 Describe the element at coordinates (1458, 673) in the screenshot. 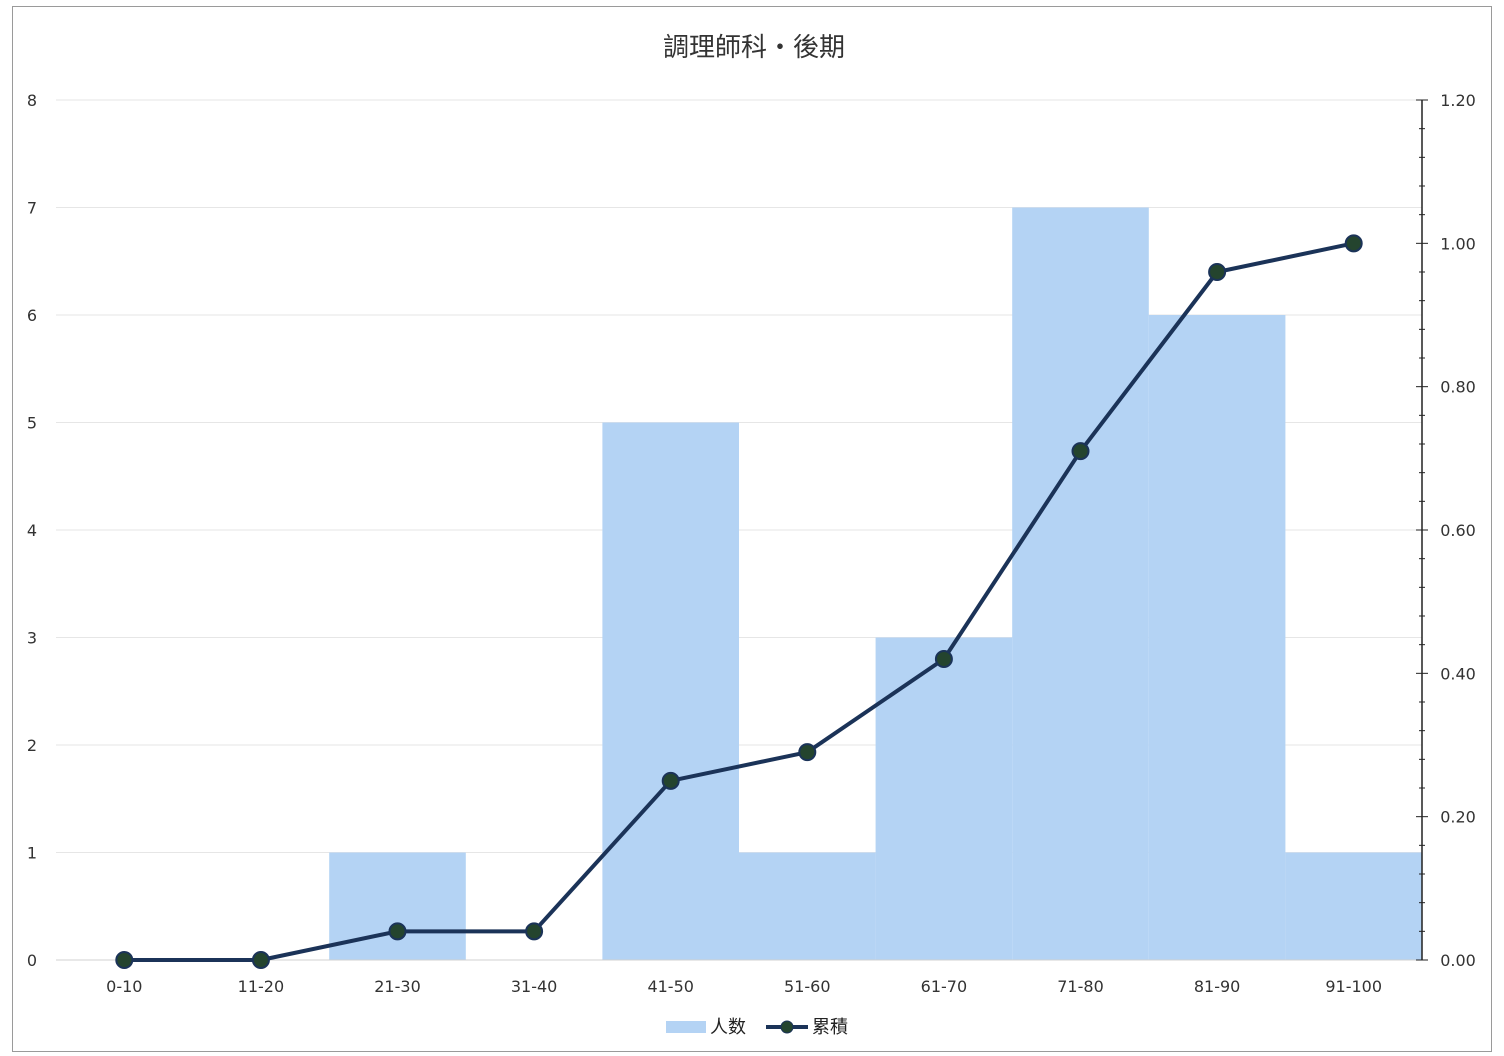

I see `y-right-tick-label: 0.40` at that location.